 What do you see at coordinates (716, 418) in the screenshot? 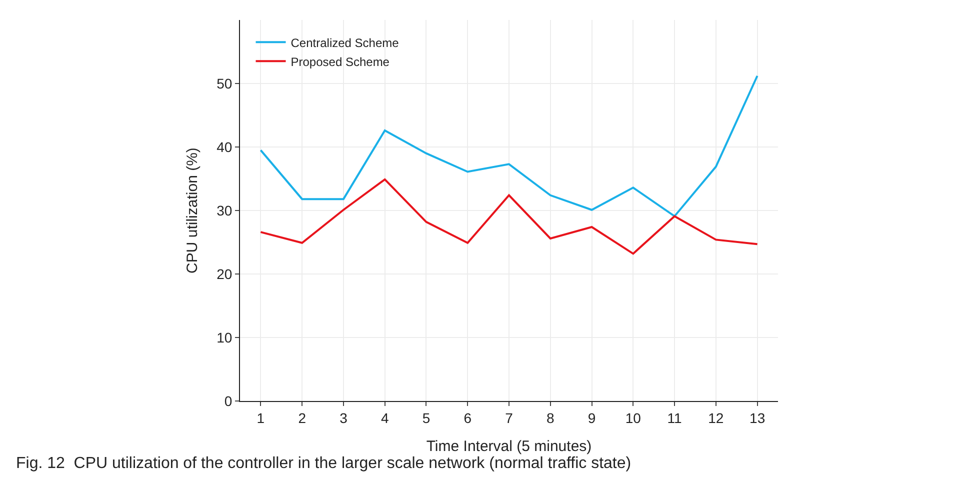
I see `x-tick-label: 12` at bounding box center [716, 418].